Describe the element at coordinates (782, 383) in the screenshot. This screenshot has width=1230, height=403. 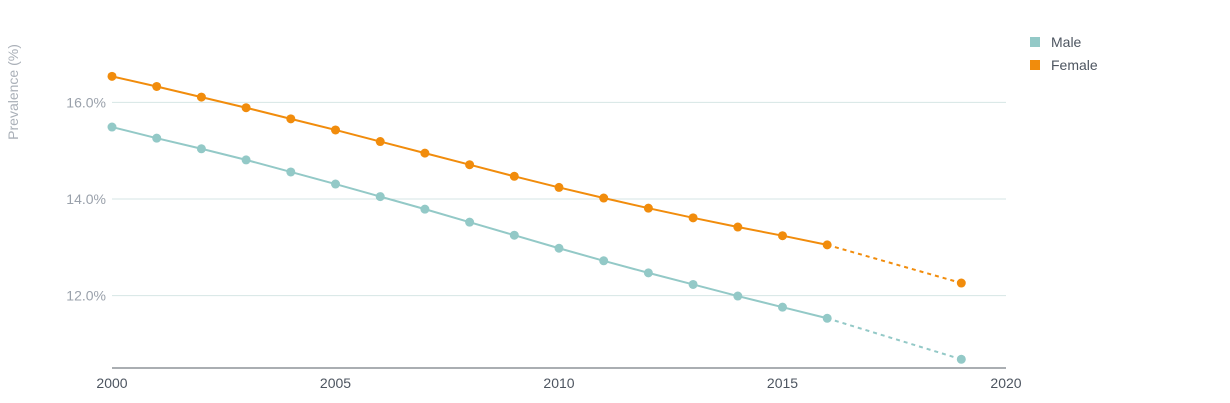
I see `x-tick-label: 2015` at that location.